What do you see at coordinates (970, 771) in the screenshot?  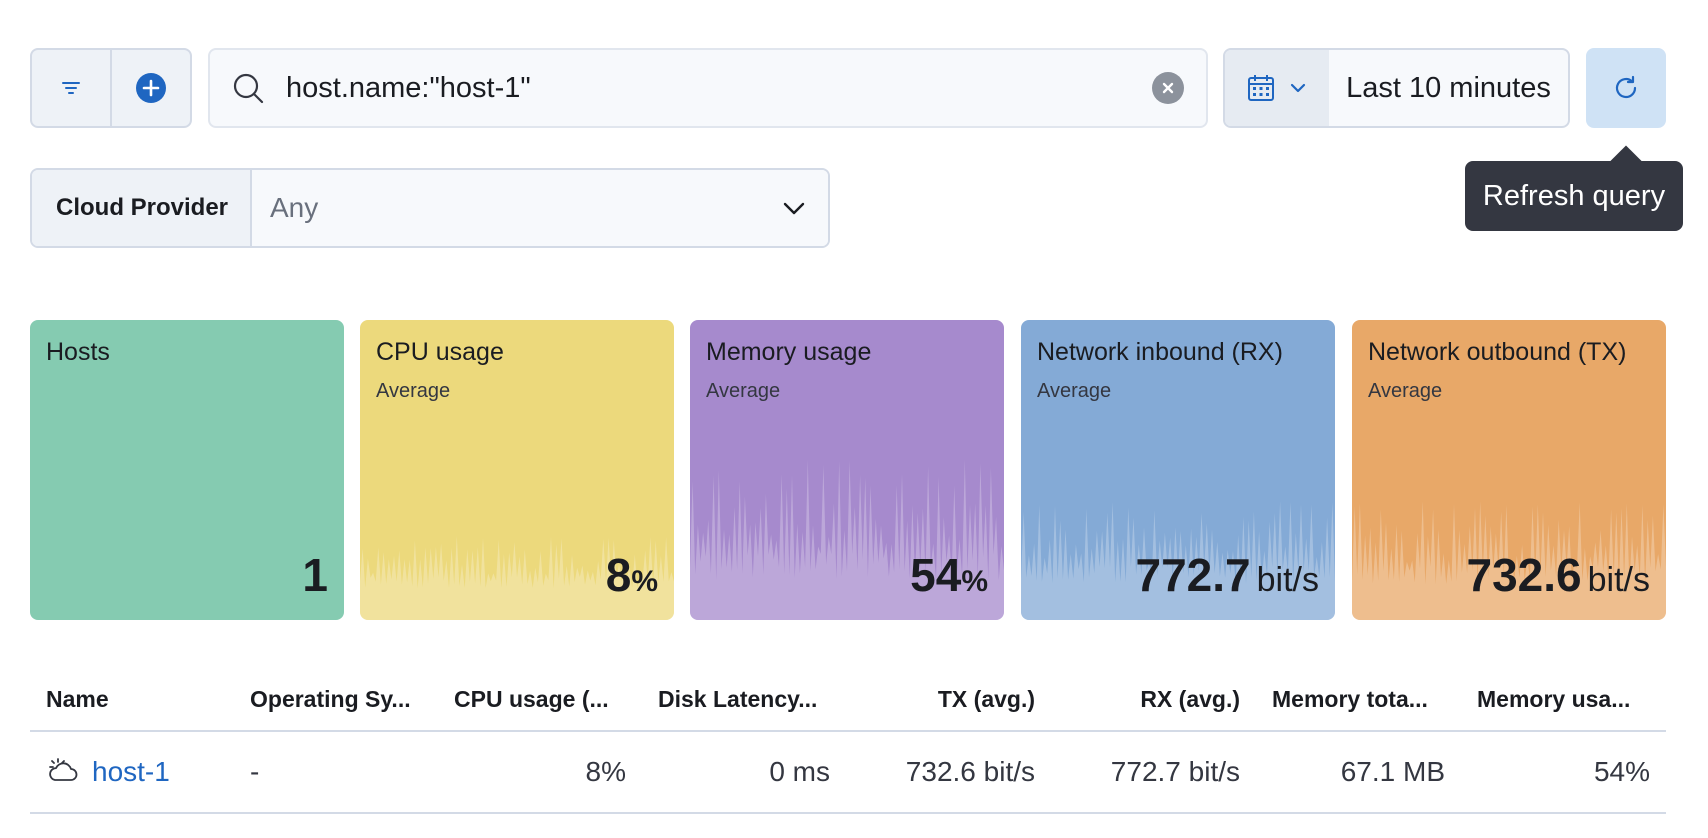 I see `cell-tx: 732.6 bit/s` at bounding box center [970, 771].